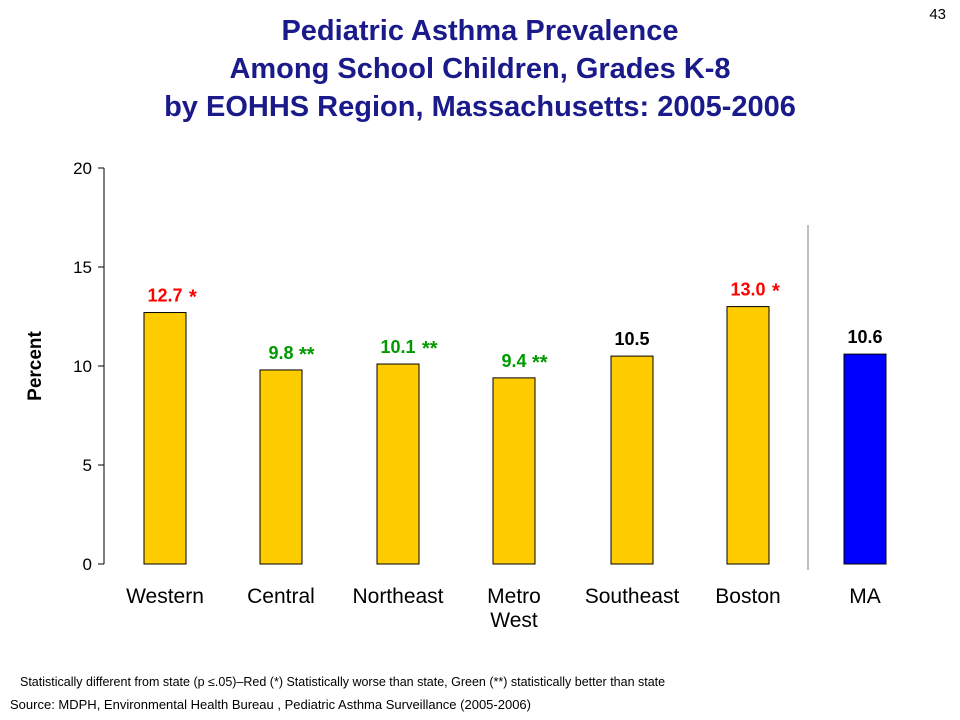 This screenshot has width=960, height=720. Describe the element at coordinates (397, 347) in the screenshot. I see `value-label-2: 10.1` at that location.